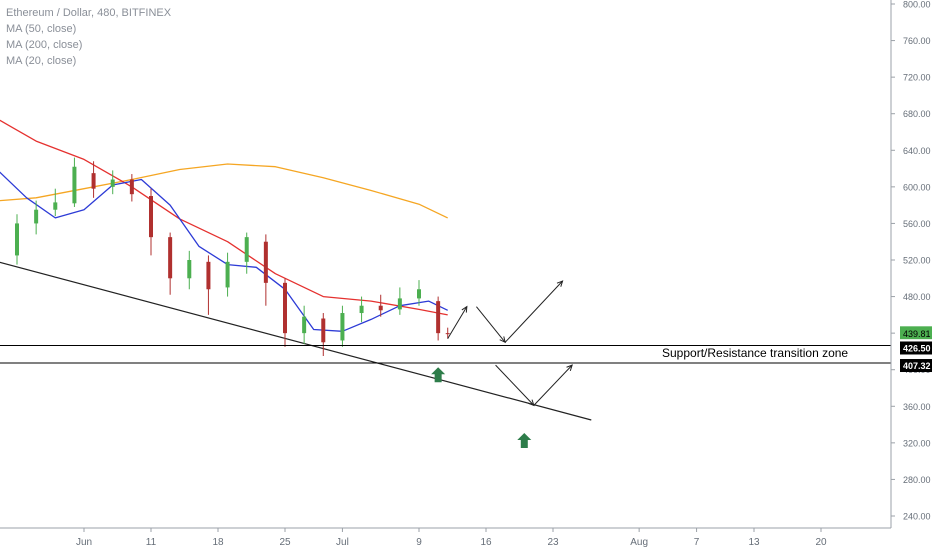  What do you see at coordinates (917, 41) in the screenshot?
I see `price-tick-label: 760.00` at bounding box center [917, 41].